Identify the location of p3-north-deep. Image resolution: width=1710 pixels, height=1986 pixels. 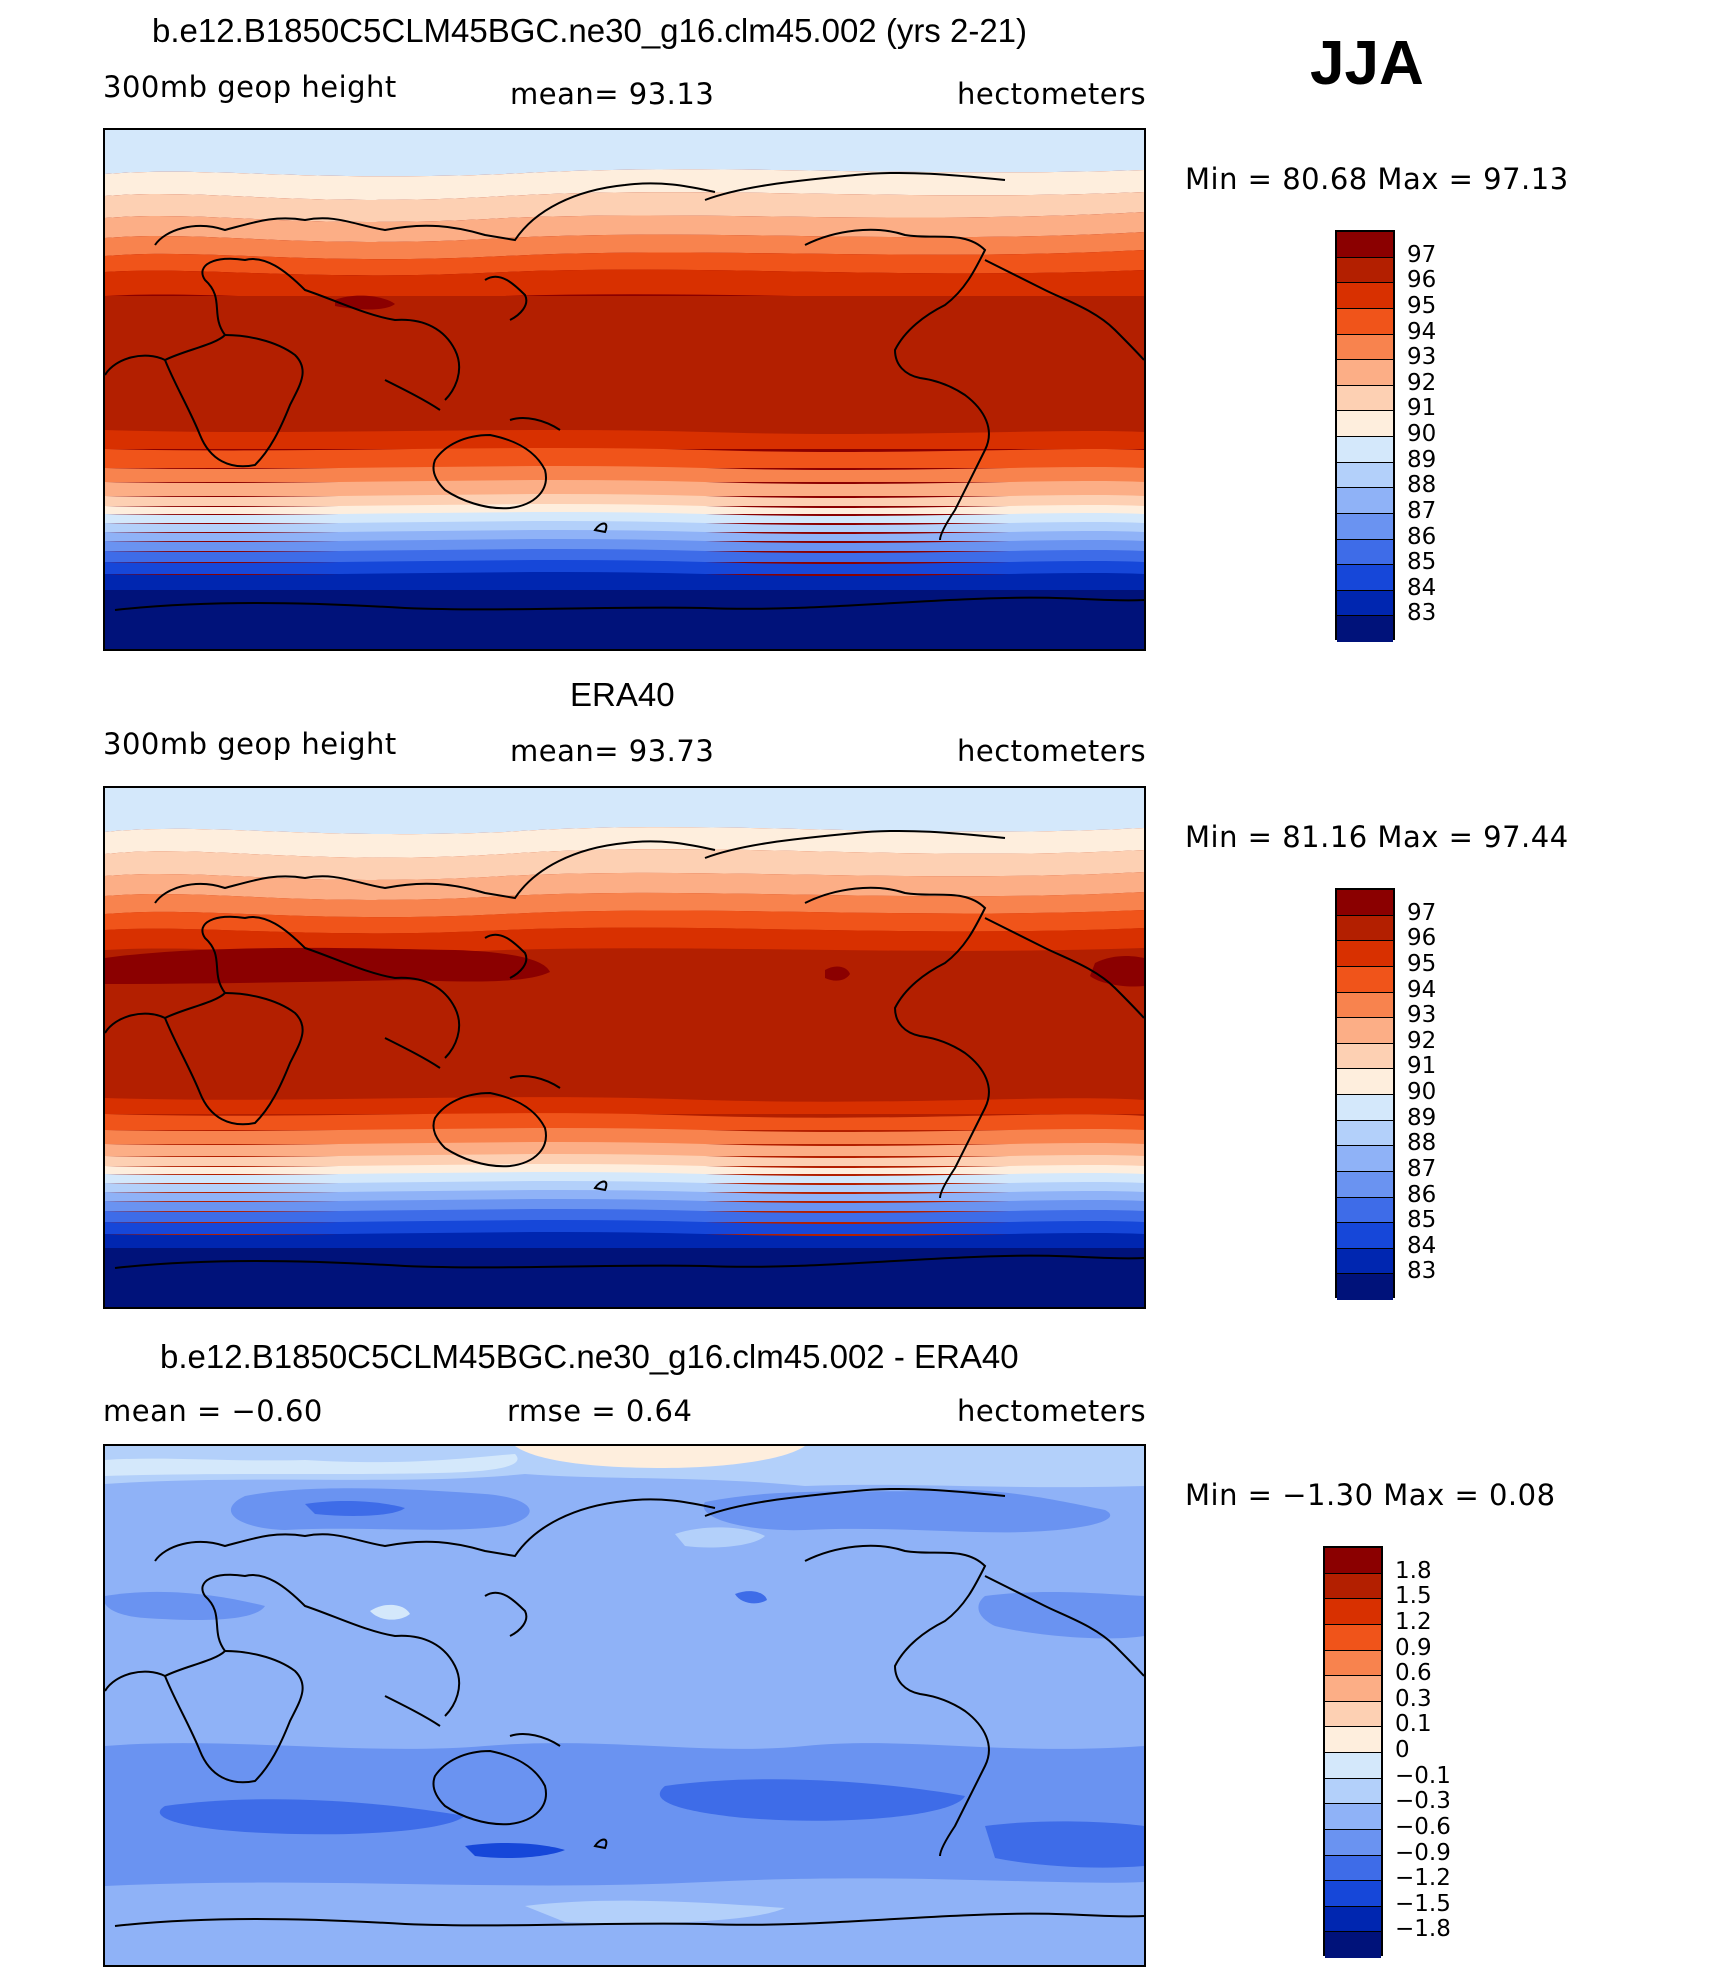
(355, 1508).